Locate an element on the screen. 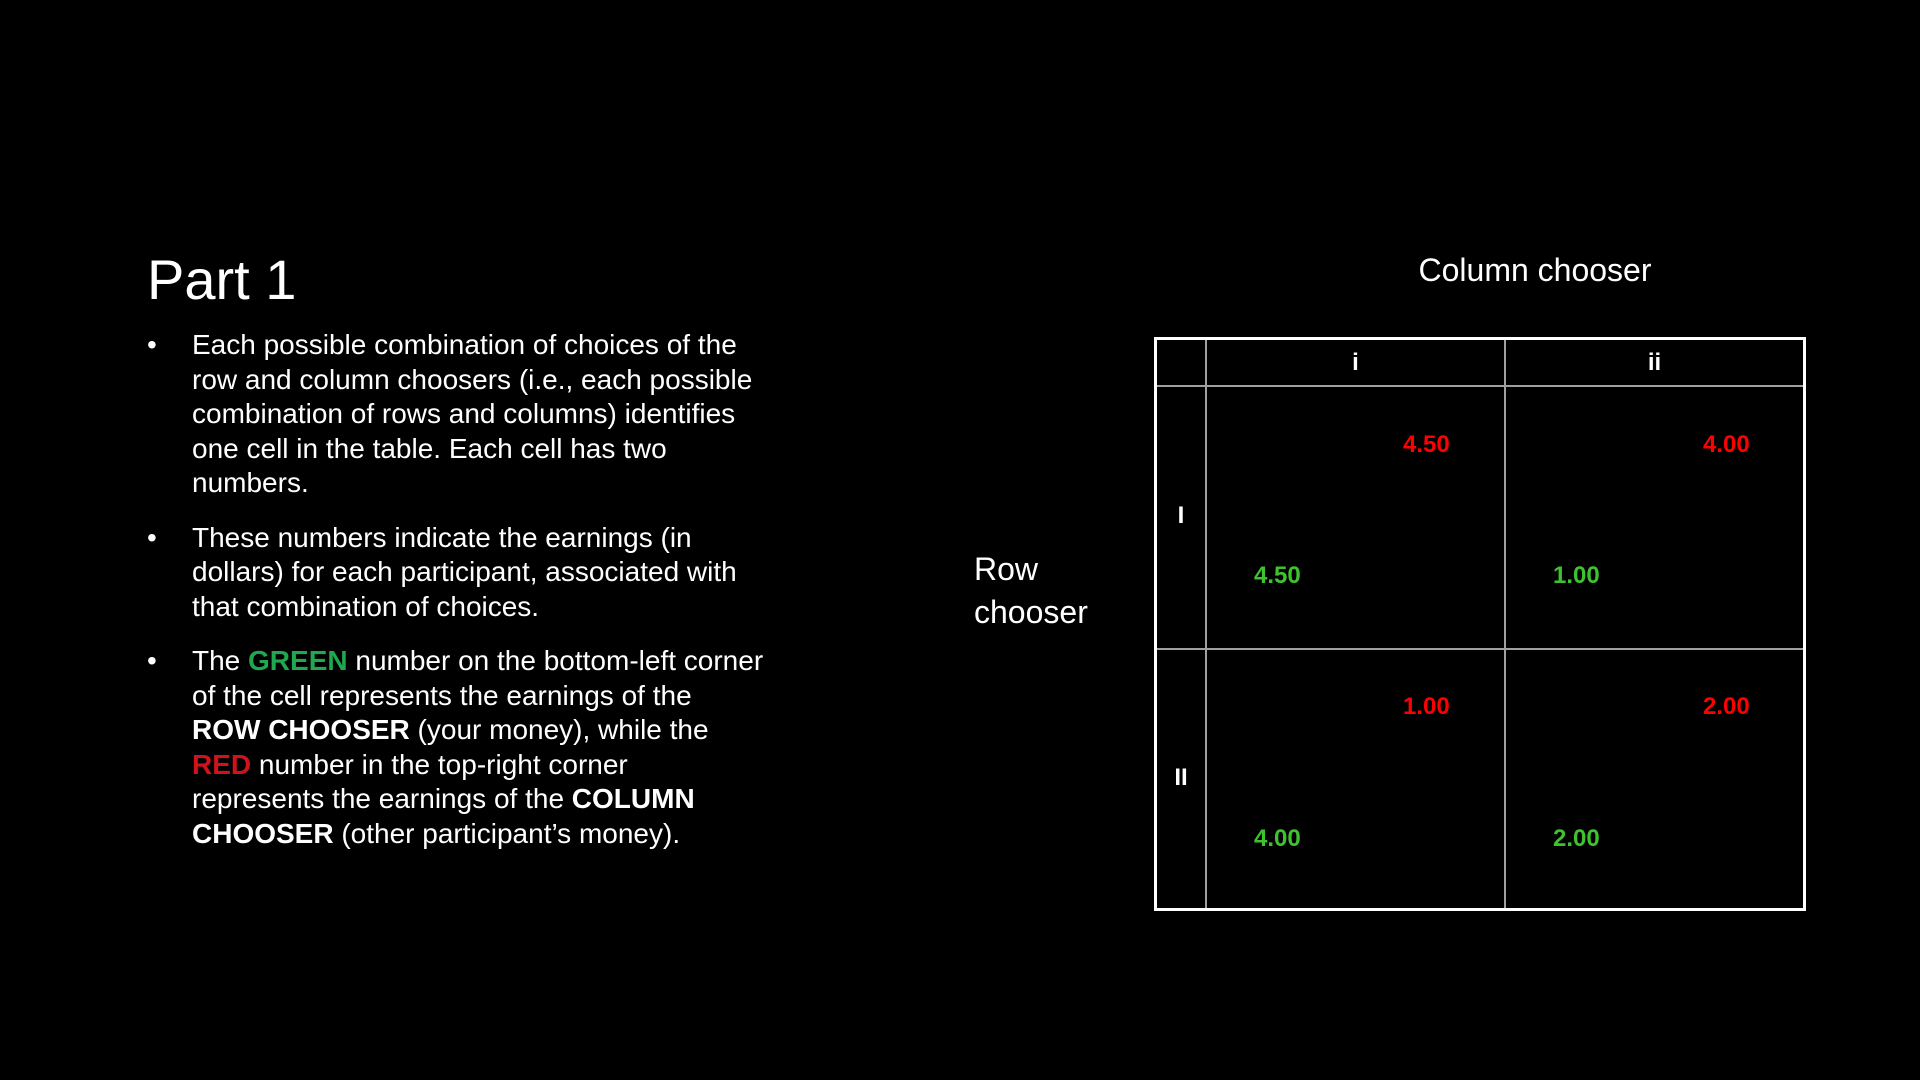 The height and width of the screenshot is (1080, 1920). table-row-divider is located at coordinates (1480, 649).